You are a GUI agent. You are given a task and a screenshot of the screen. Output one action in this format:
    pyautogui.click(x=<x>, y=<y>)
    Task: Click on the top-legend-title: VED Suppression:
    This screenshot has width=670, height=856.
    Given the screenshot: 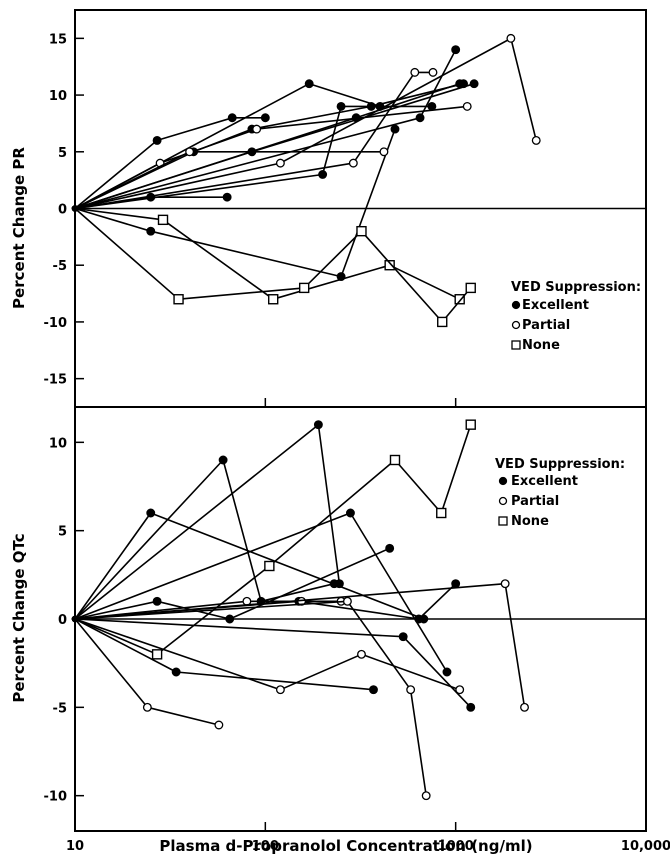 What is the action you would take?
    pyautogui.click(x=576, y=287)
    